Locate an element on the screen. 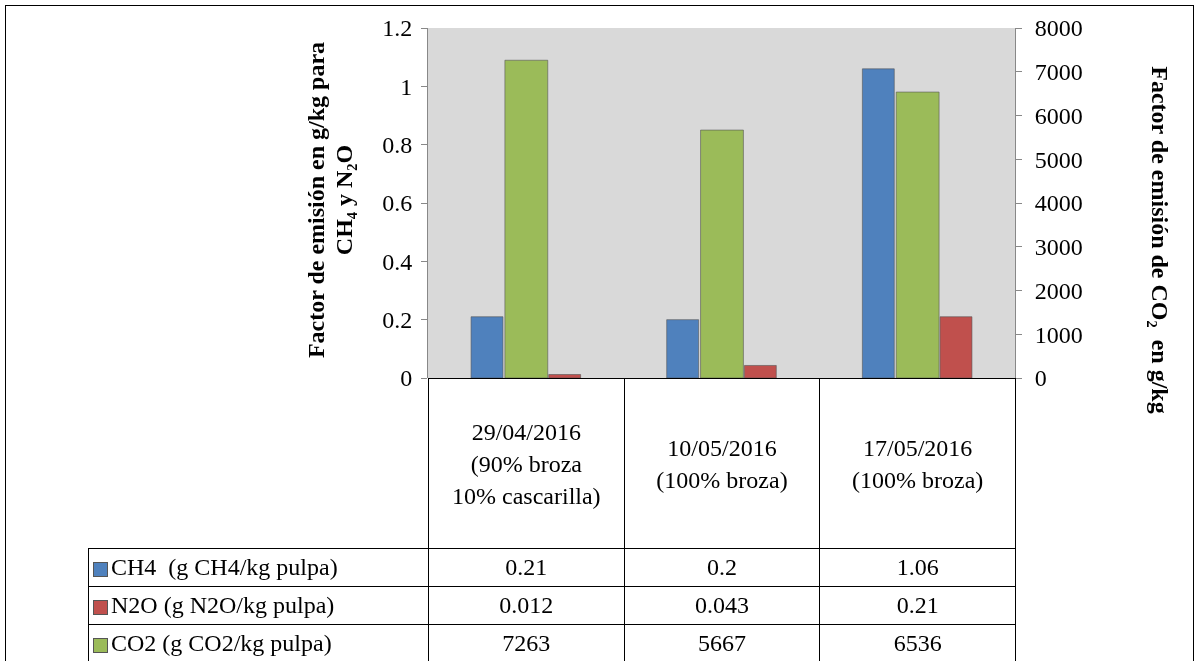  x-tick-label: 10/05/2016 (100% broza) is located at coordinates (722, 464).